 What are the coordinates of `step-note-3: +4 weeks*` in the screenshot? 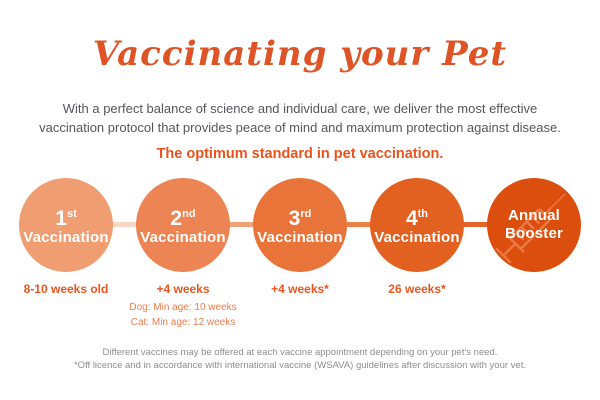 It's located at (300, 289).